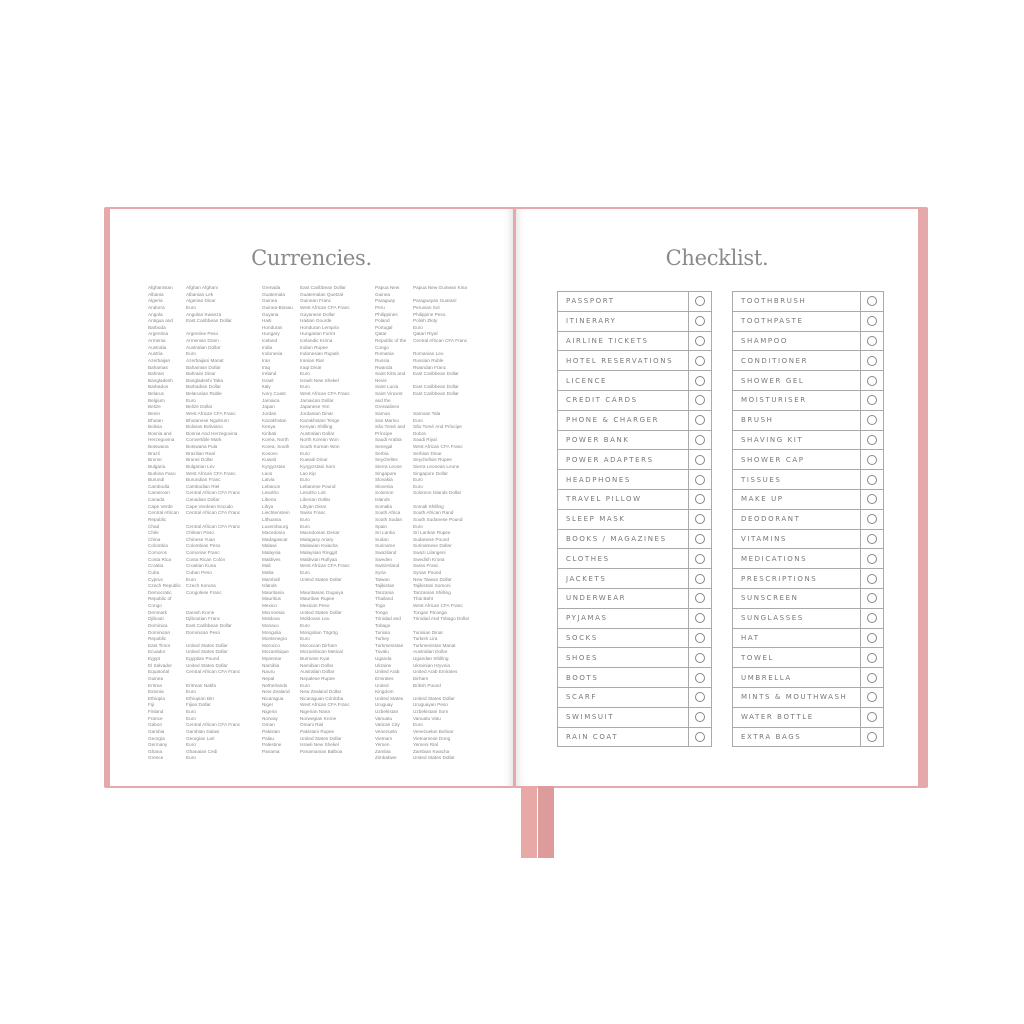 Image resolution: width=1024 pixels, height=1024 pixels. Describe the element at coordinates (386, 460) in the screenshot. I see `country-name: Seychelles` at that location.